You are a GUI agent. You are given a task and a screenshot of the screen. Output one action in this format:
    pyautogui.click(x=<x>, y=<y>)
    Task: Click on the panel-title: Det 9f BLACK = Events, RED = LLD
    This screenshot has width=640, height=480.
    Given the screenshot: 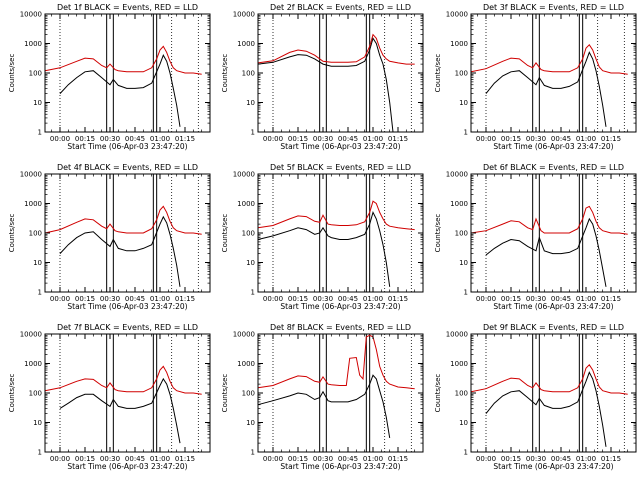 What is the action you would take?
    pyautogui.click(x=553, y=327)
    